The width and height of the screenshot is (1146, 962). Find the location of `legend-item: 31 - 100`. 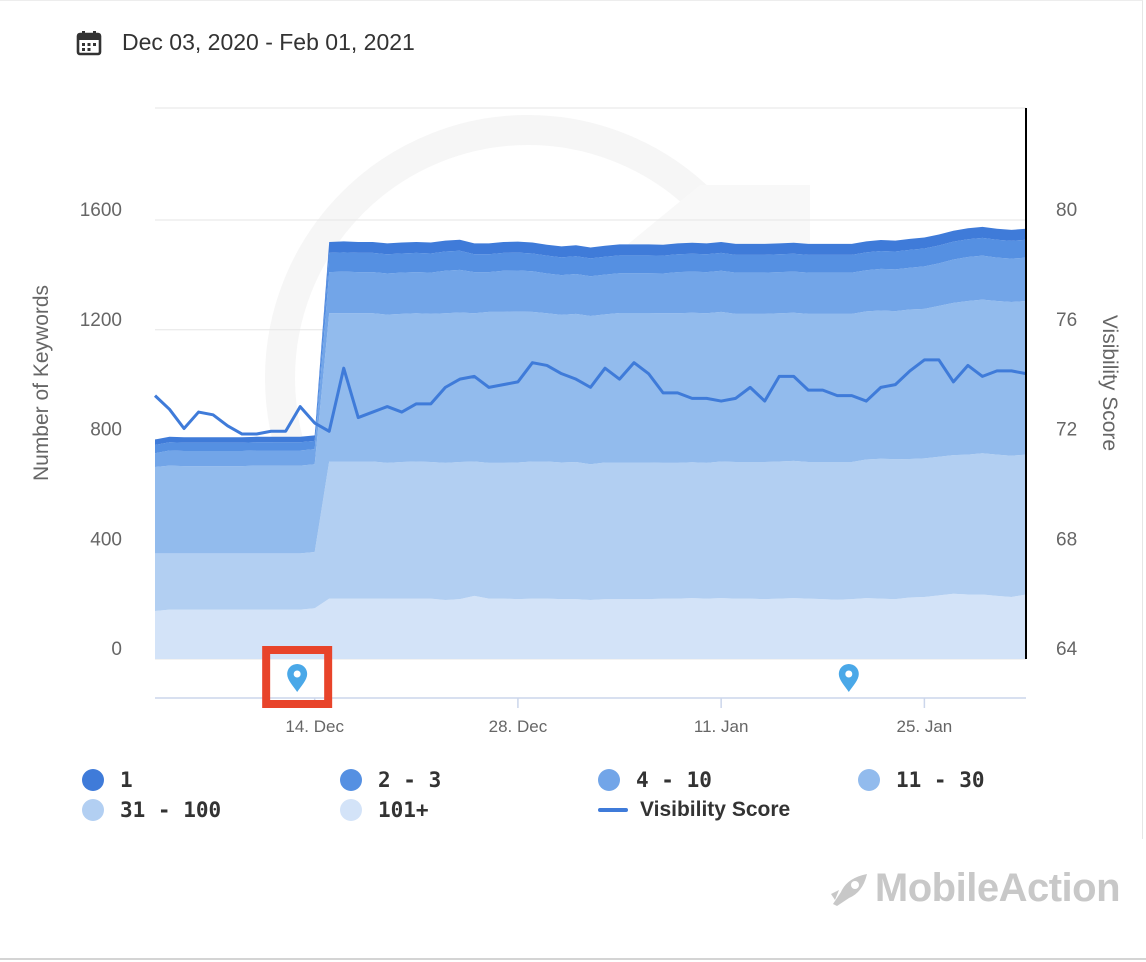

legend-item: 31 - 100 is located at coordinates (151, 810).